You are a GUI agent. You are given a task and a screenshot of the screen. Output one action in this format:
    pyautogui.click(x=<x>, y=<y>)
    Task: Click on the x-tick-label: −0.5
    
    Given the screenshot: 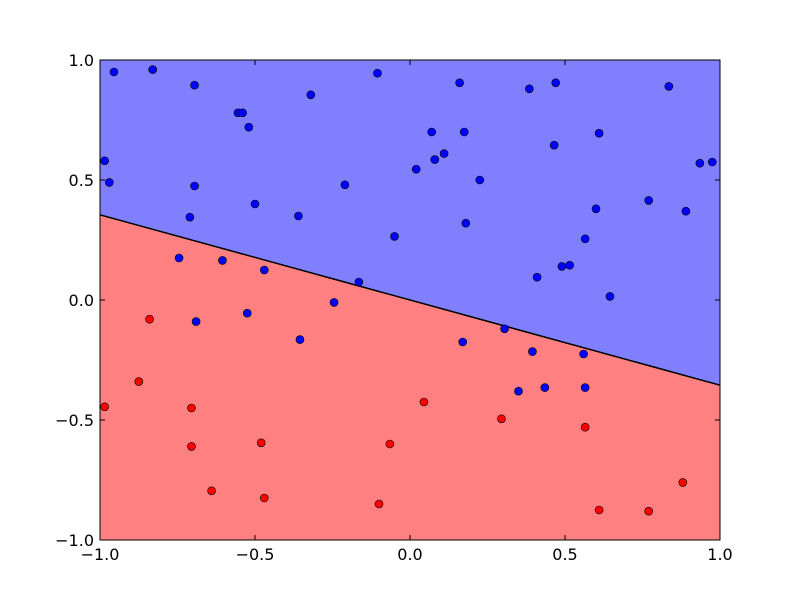 What is the action you would take?
    pyautogui.click(x=255, y=554)
    